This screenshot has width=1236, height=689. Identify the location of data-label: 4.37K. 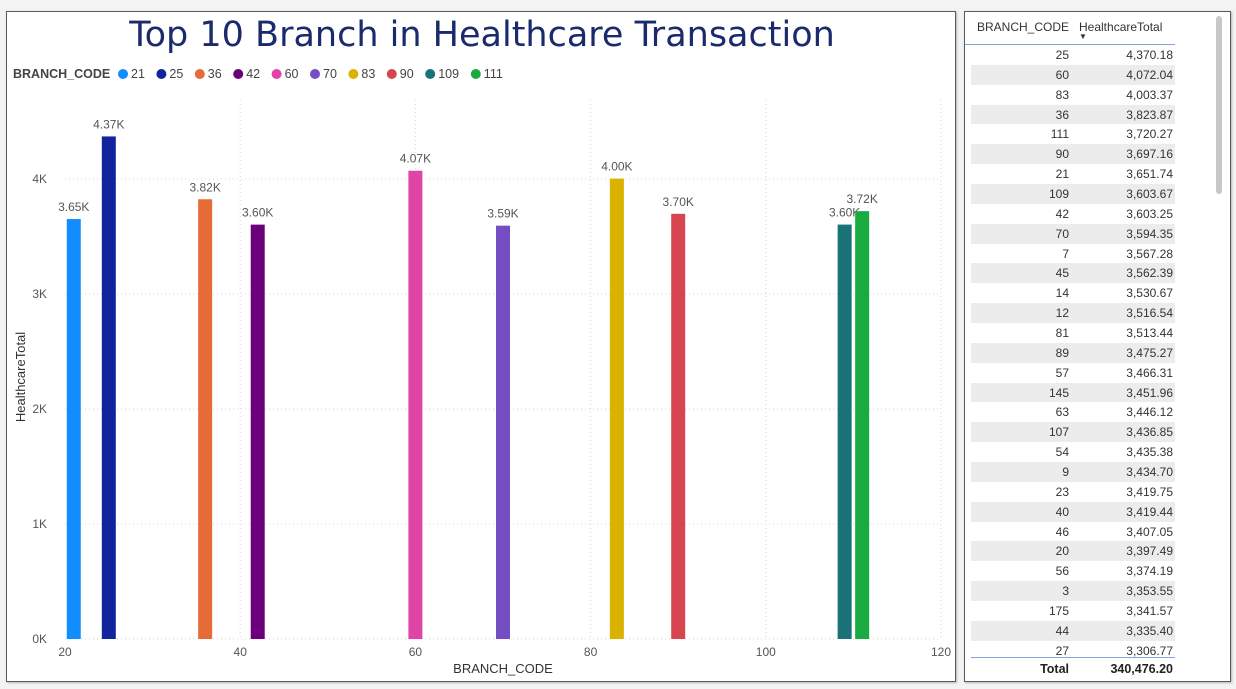
(108, 124).